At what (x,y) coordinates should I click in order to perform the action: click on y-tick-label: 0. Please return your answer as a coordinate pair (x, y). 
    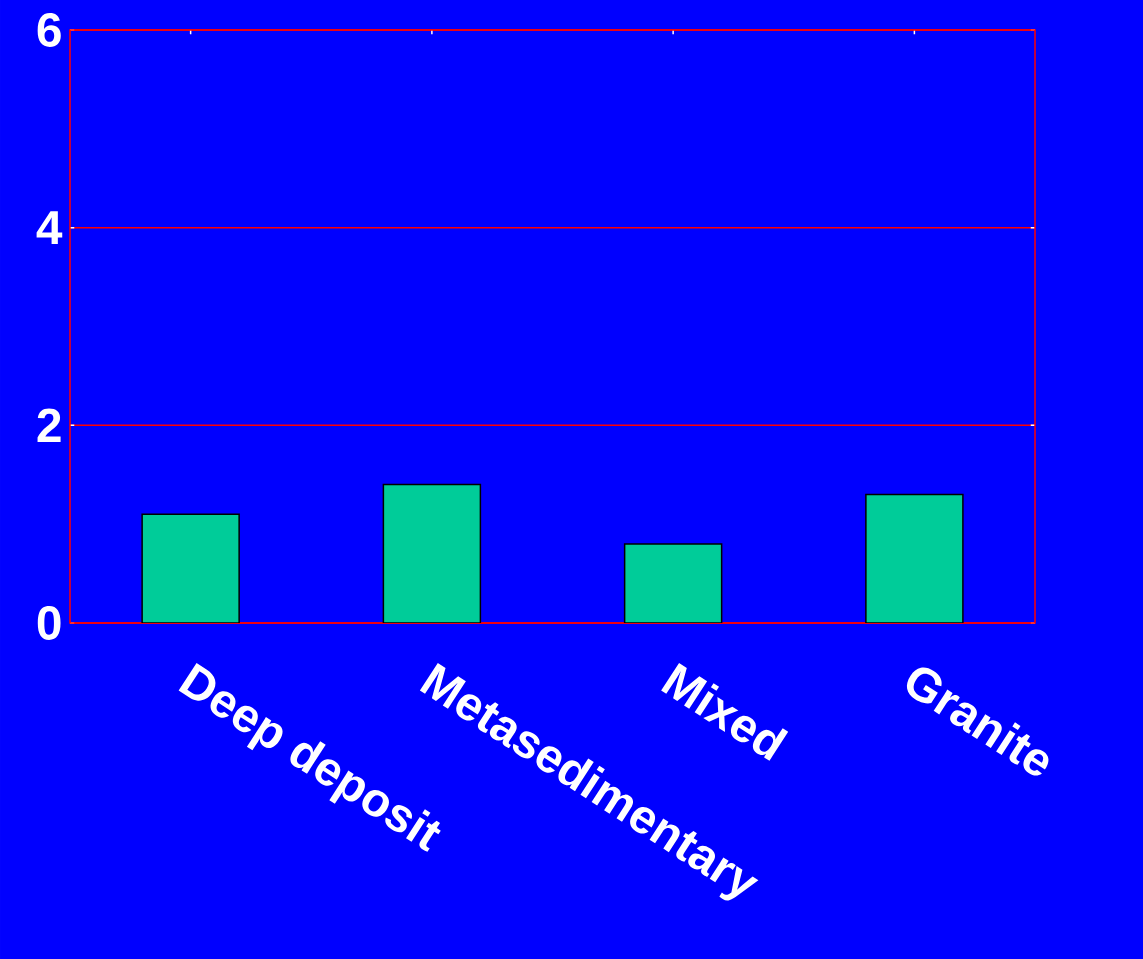
    Looking at the image, I should click on (49, 623).